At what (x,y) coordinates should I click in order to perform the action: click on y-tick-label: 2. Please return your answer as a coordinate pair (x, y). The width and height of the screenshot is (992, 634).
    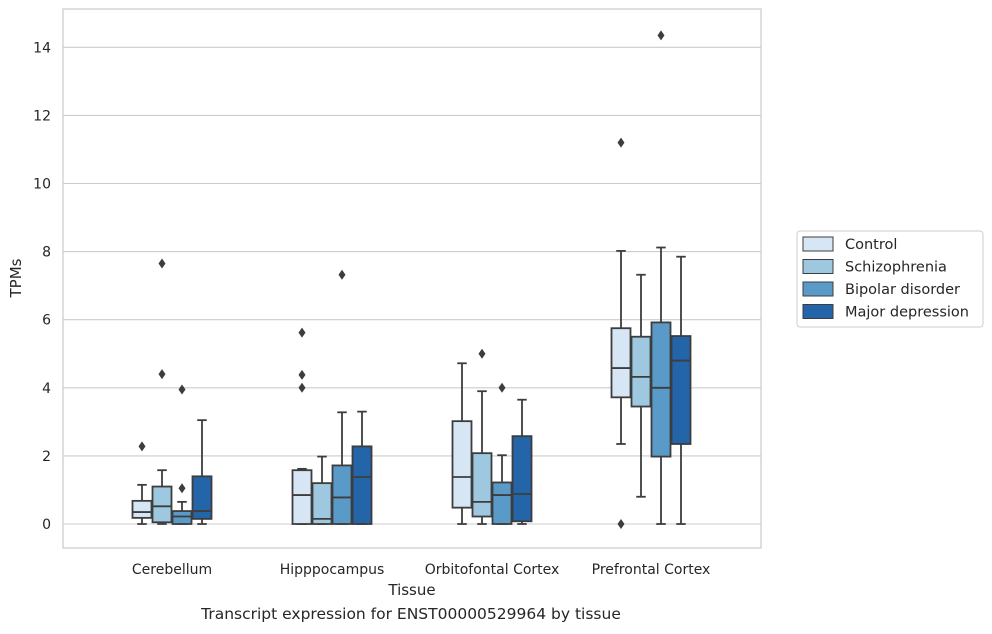
    Looking at the image, I should click on (46, 457).